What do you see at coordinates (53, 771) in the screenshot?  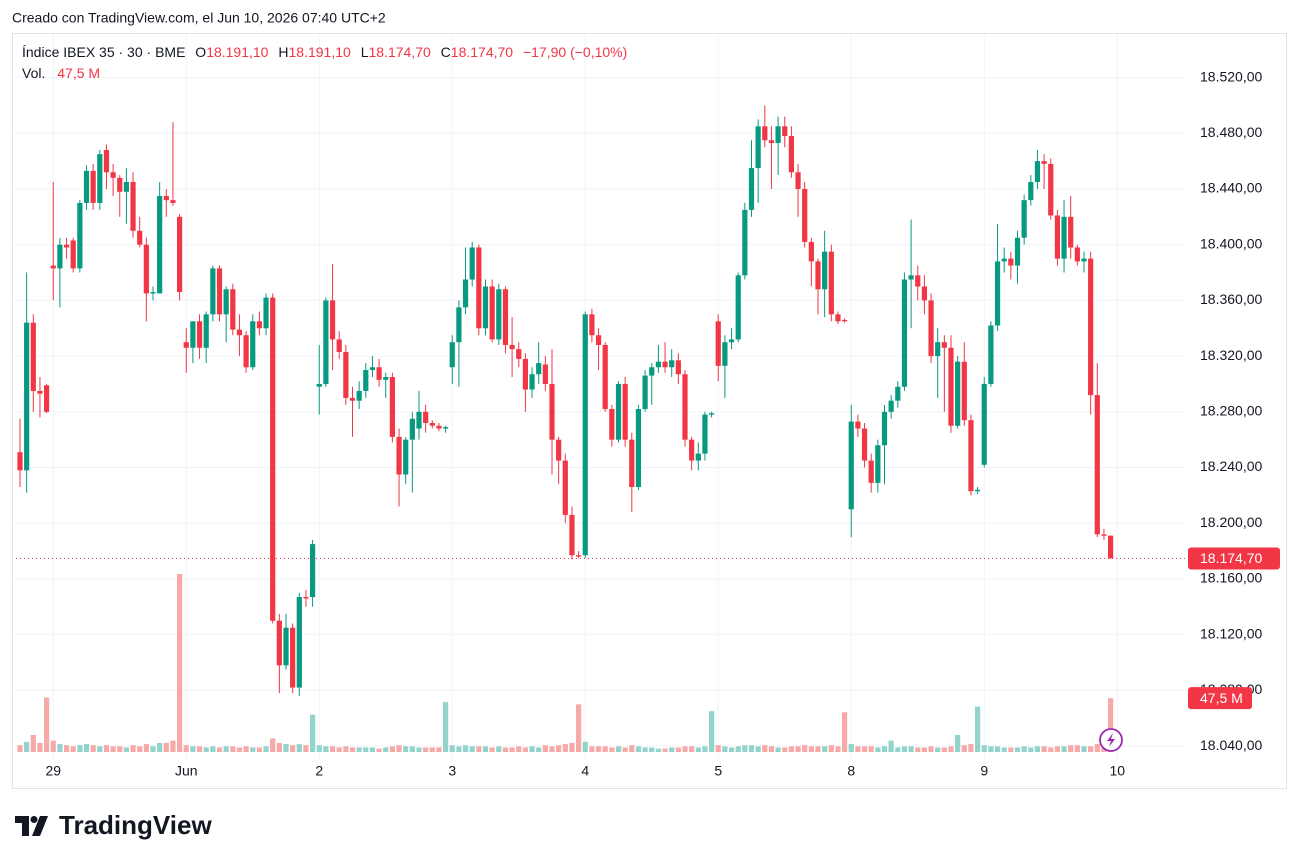 I see `x-tick-label: 29` at bounding box center [53, 771].